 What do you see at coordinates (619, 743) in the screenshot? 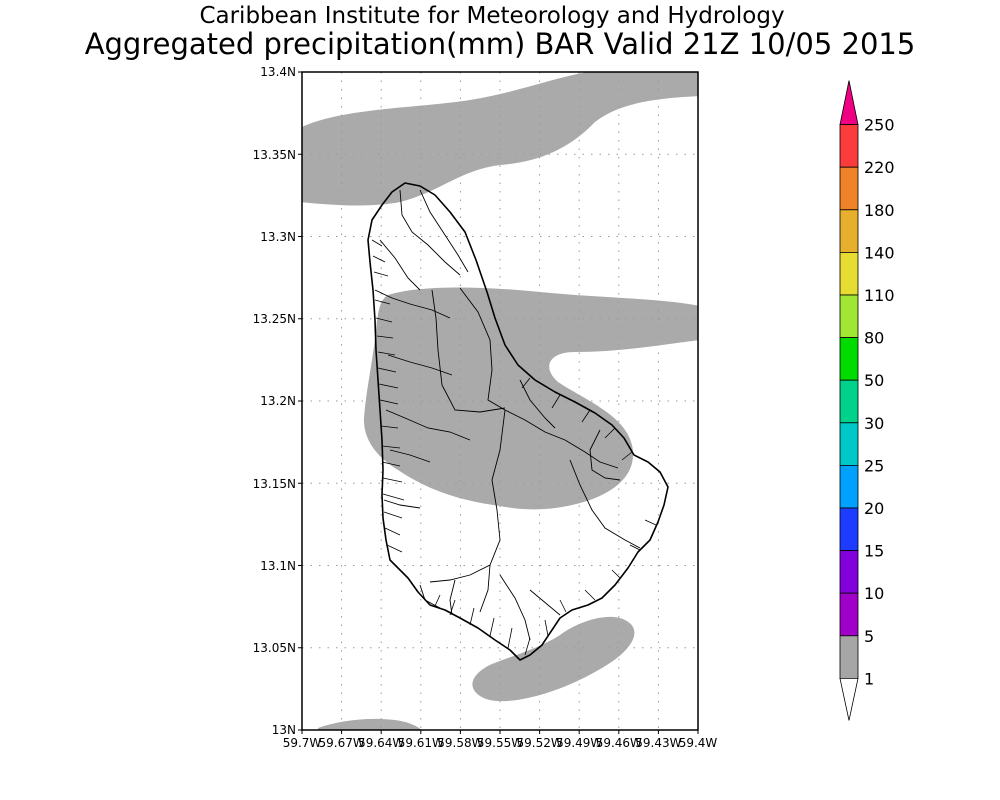
I see `lon-tick-label: 59.46W` at bounding box center [619, 743].